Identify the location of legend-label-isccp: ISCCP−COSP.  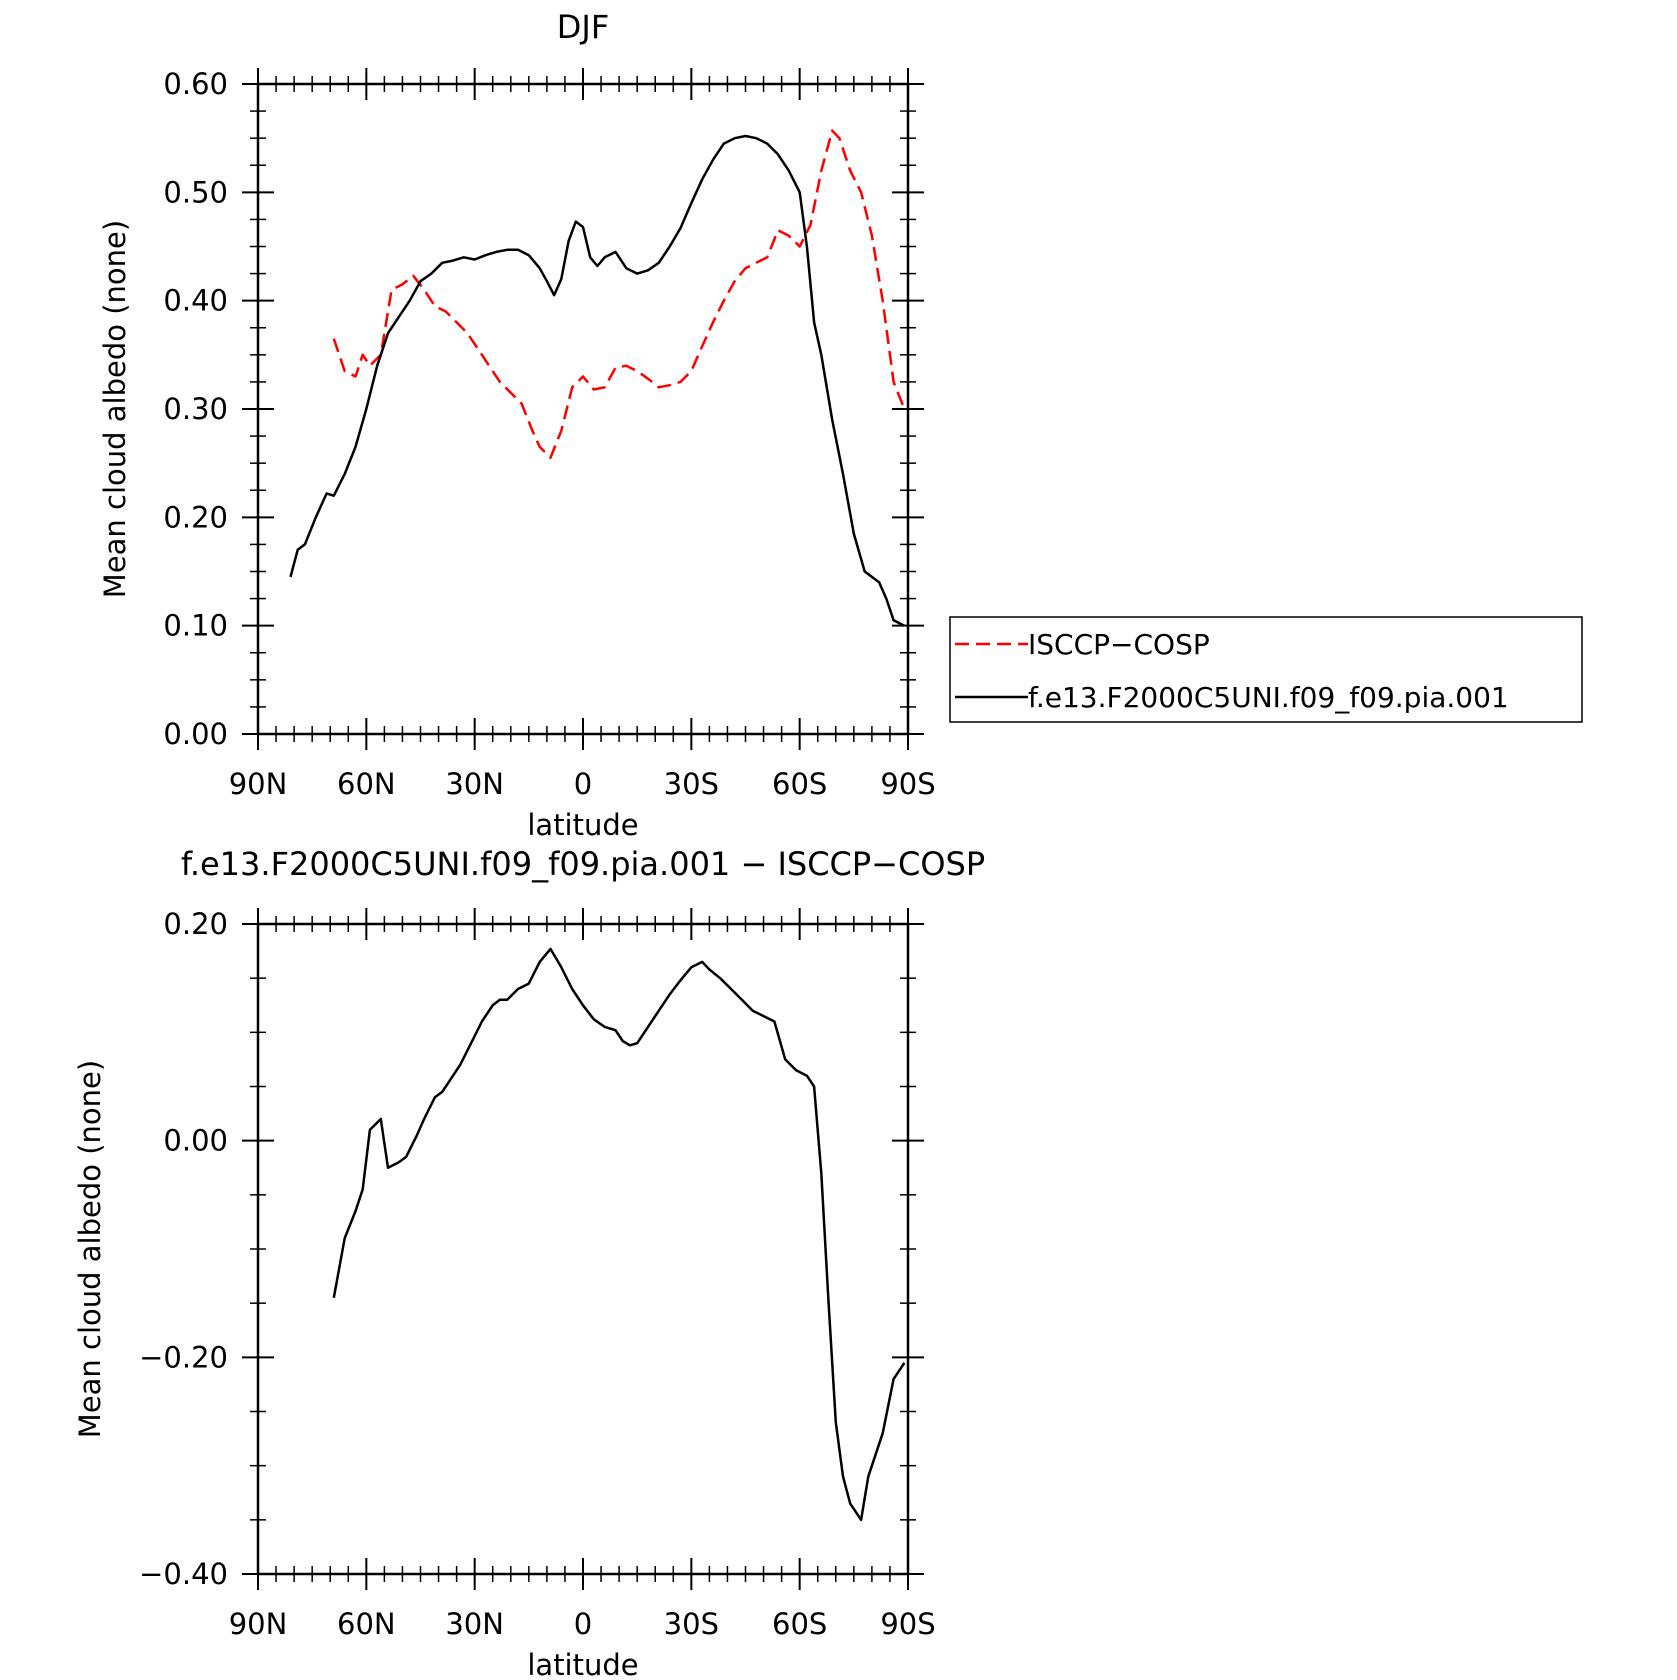
(1119, 644).